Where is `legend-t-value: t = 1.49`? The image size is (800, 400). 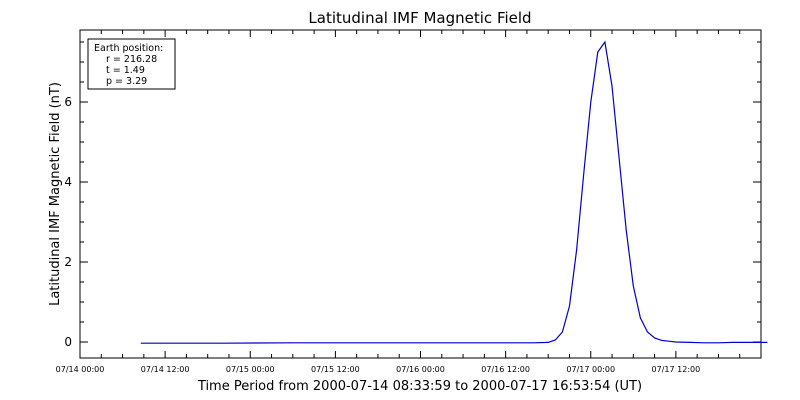
legend-t-value: t = 1.49 is located at coordinates (125, 70).